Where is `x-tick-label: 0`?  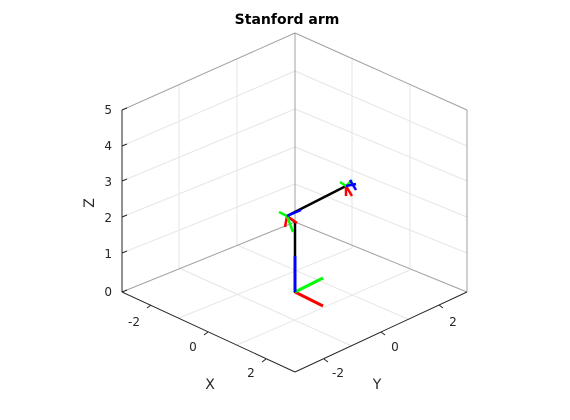
x-tick-label: 0 is located at coordinates (193, 347).